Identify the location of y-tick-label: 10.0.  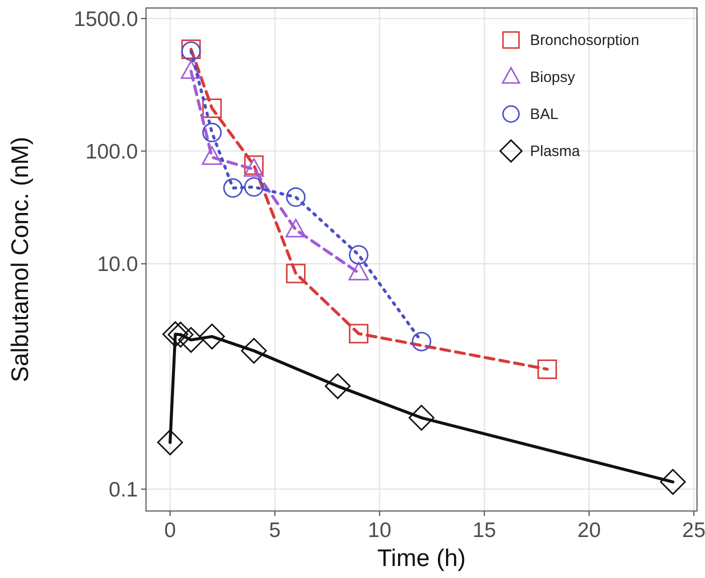
(117, 264).